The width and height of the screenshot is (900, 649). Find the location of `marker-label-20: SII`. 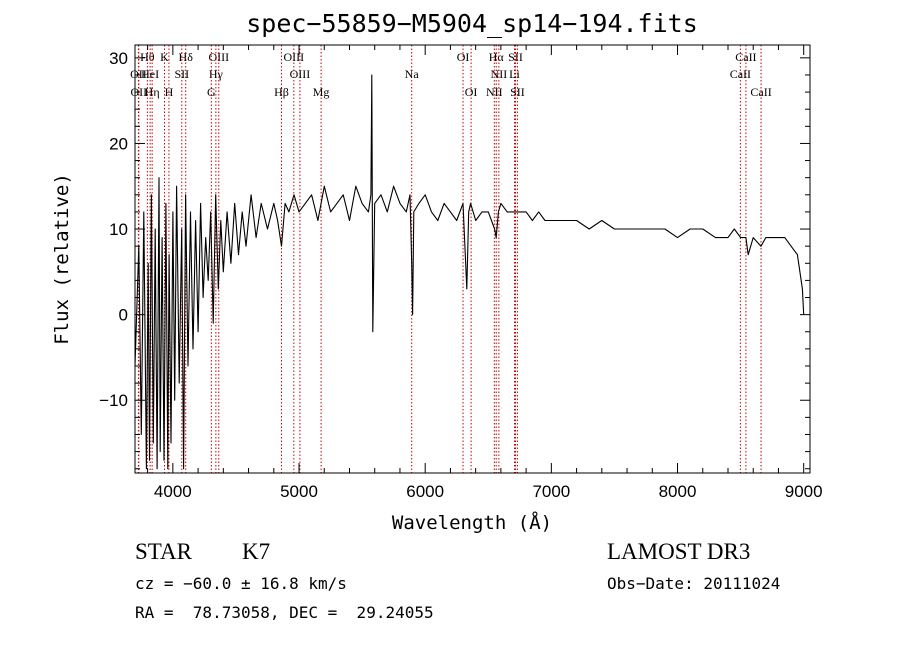

marker-label-20: SII is located at coordinates (515, 57).